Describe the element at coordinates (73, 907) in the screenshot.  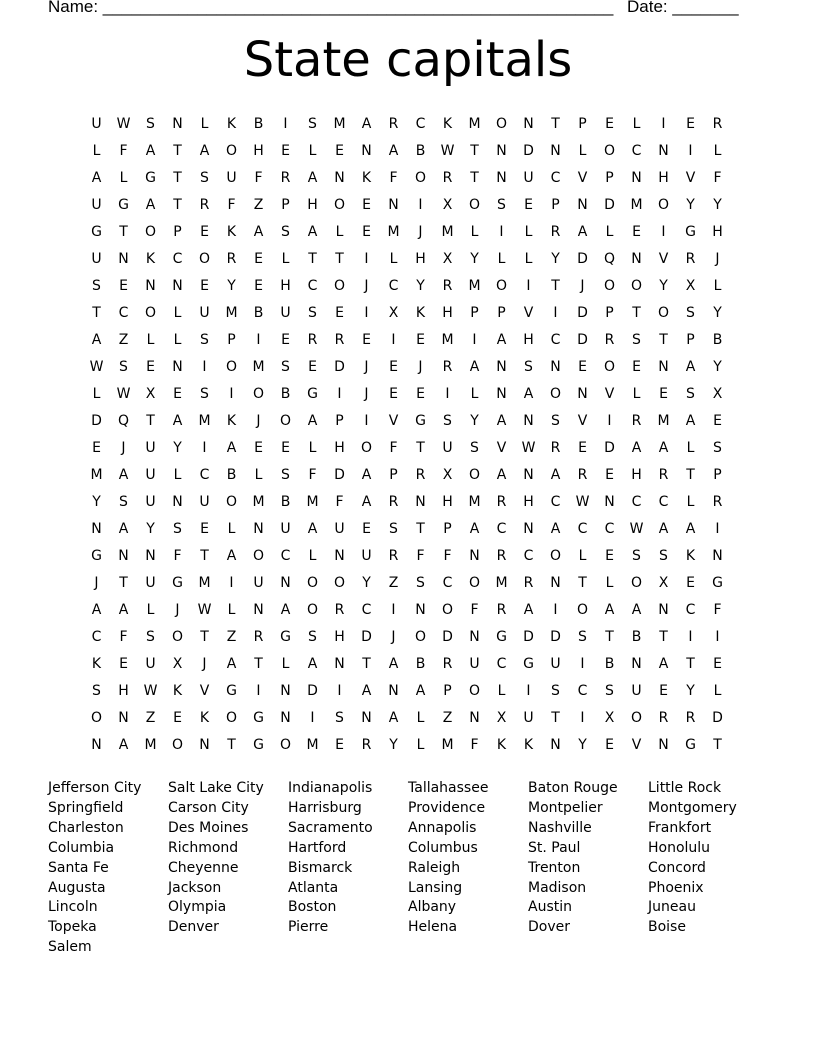
I see `word-item: Lincoln` at that location.